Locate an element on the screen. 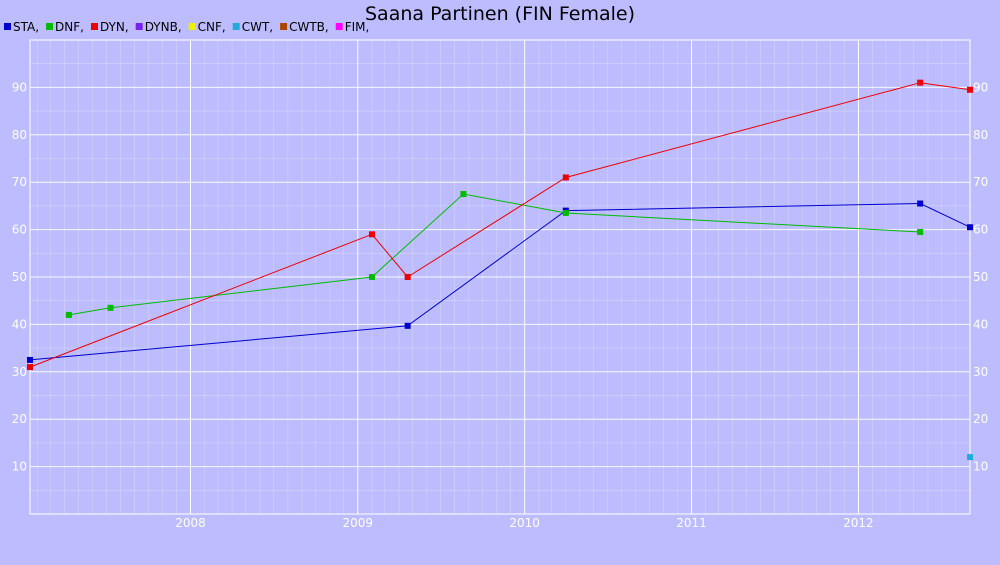 This screenshot has height=565, width=1000. x-tick-label: 2008 is located at coordinates (190, 523).